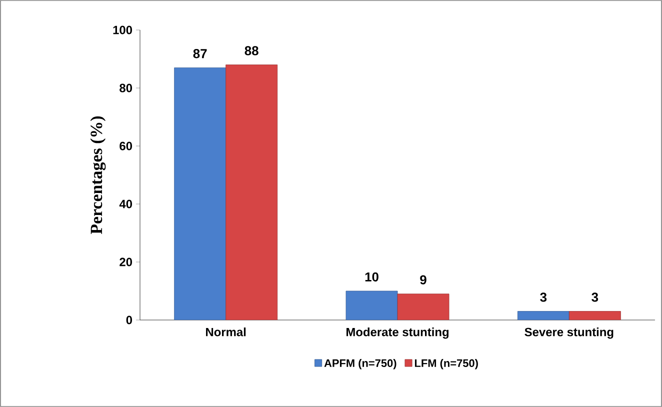 The width and height of the screenshot is (662, 407). Describe the element at coordinates (126, 262) in the screenshot. I see `y-tick-label: 20` at that location.